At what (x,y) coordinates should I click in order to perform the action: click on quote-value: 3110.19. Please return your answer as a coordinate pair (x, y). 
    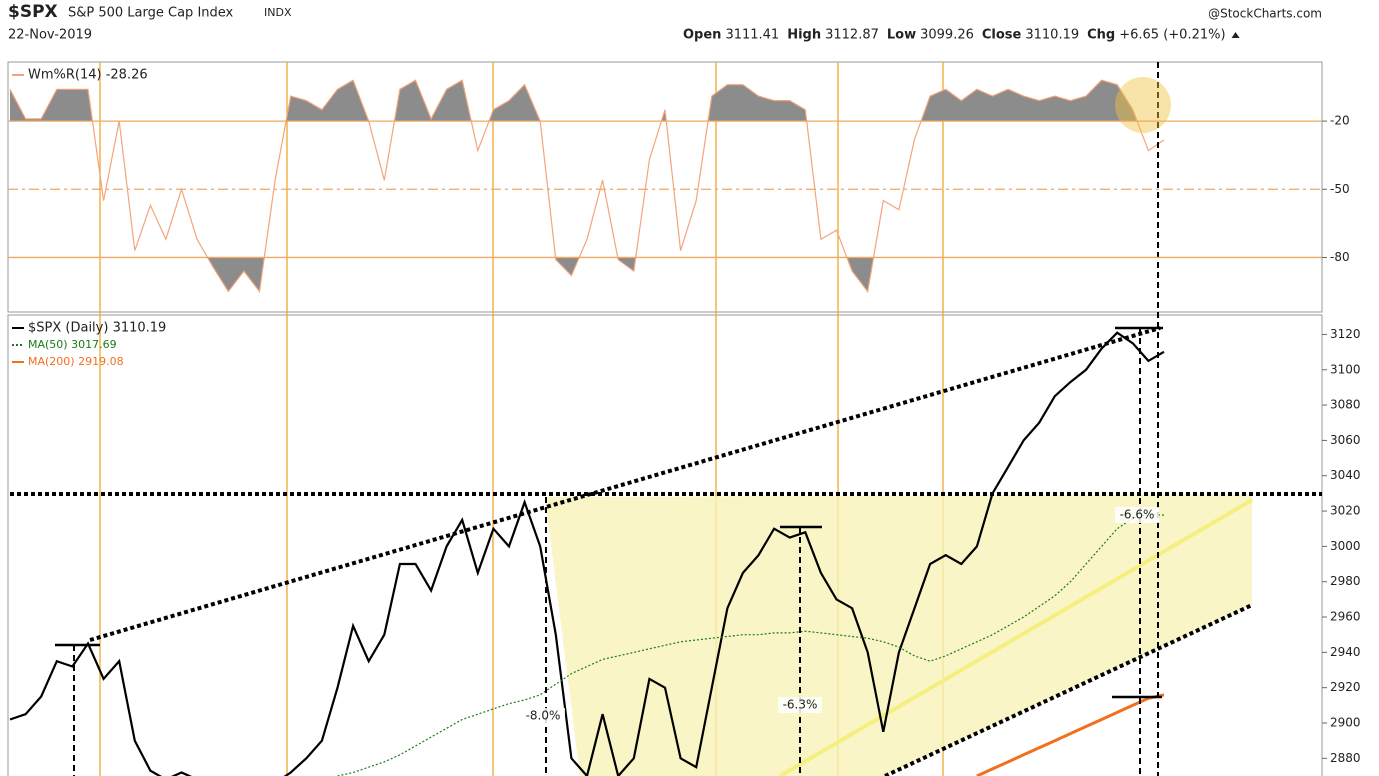
    Looking at the image, I should click on (1052, 35).